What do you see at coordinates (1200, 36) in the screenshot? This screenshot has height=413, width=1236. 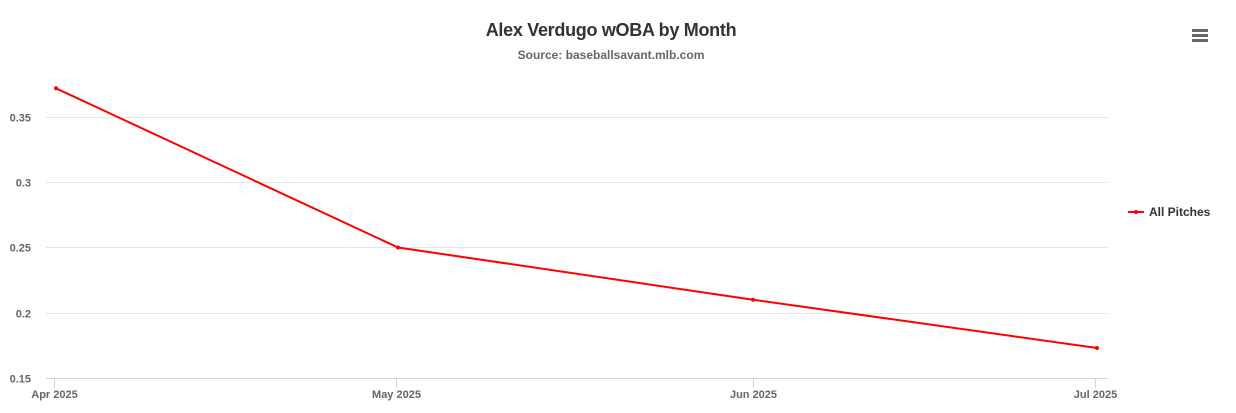 I see `hamburger-menu-icon` at bounding box center [1200, 36].